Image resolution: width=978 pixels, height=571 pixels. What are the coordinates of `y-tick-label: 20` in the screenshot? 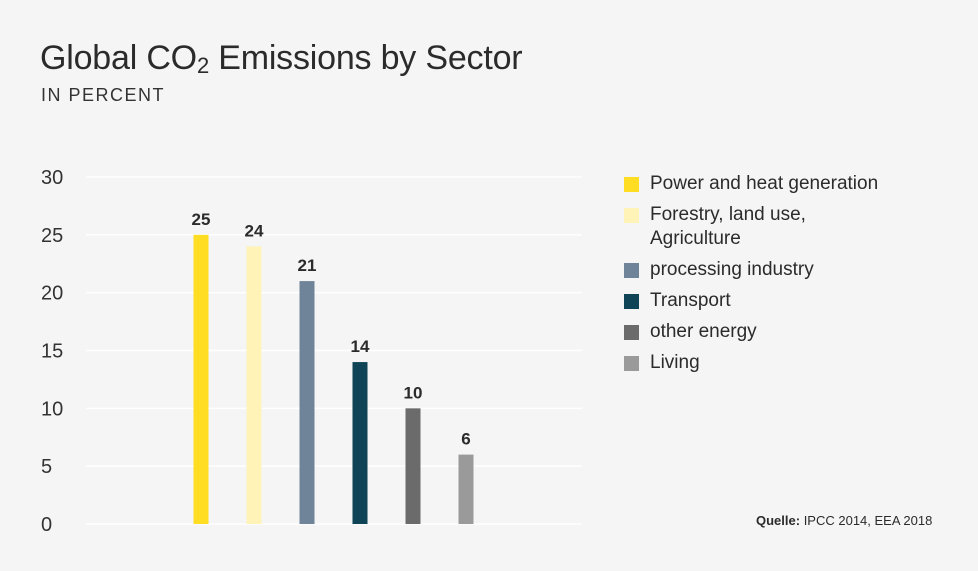 It's located at (52, 294).